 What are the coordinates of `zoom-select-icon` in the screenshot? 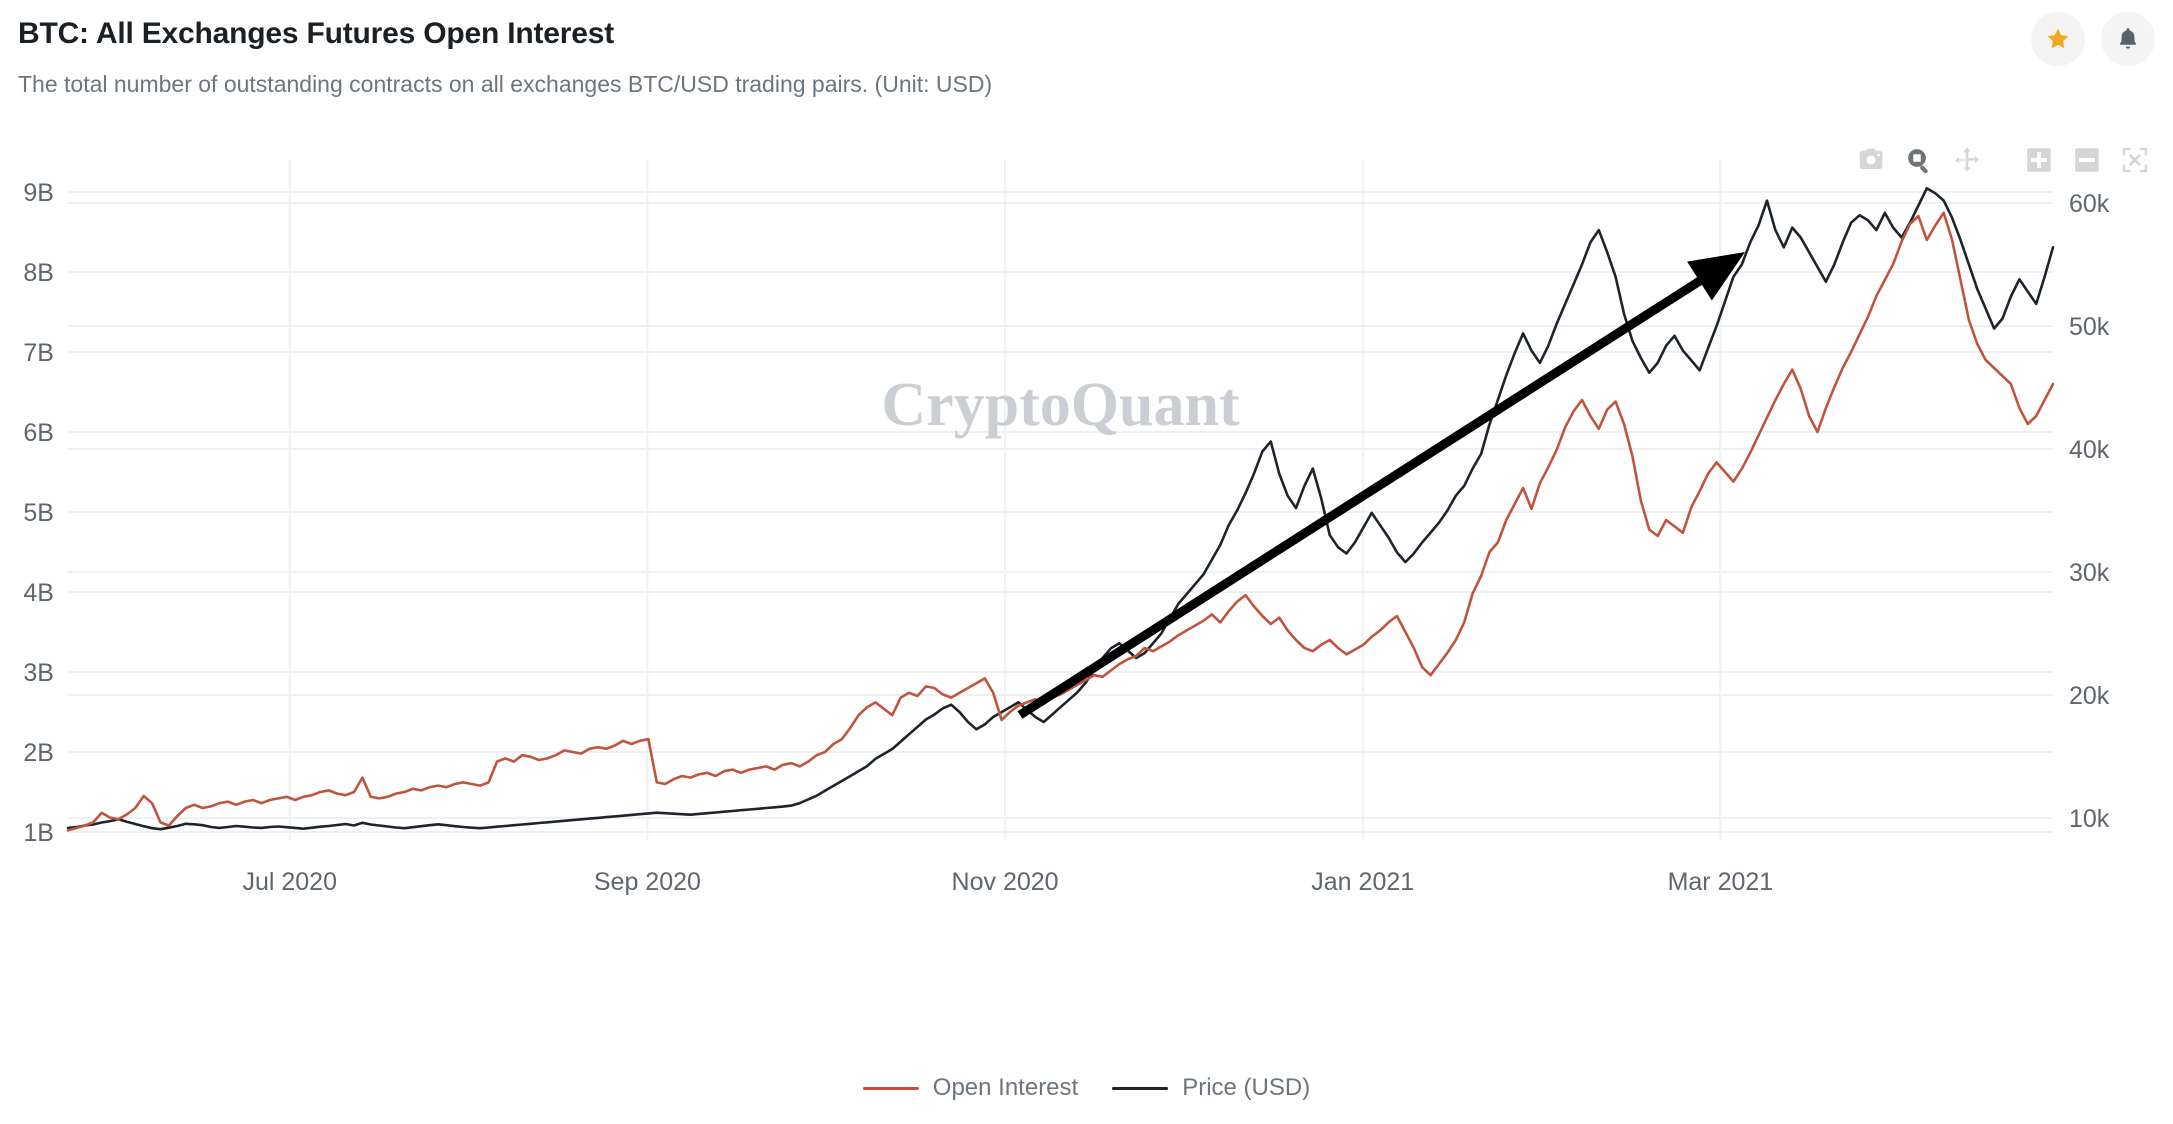 It's located at (1919, 160).